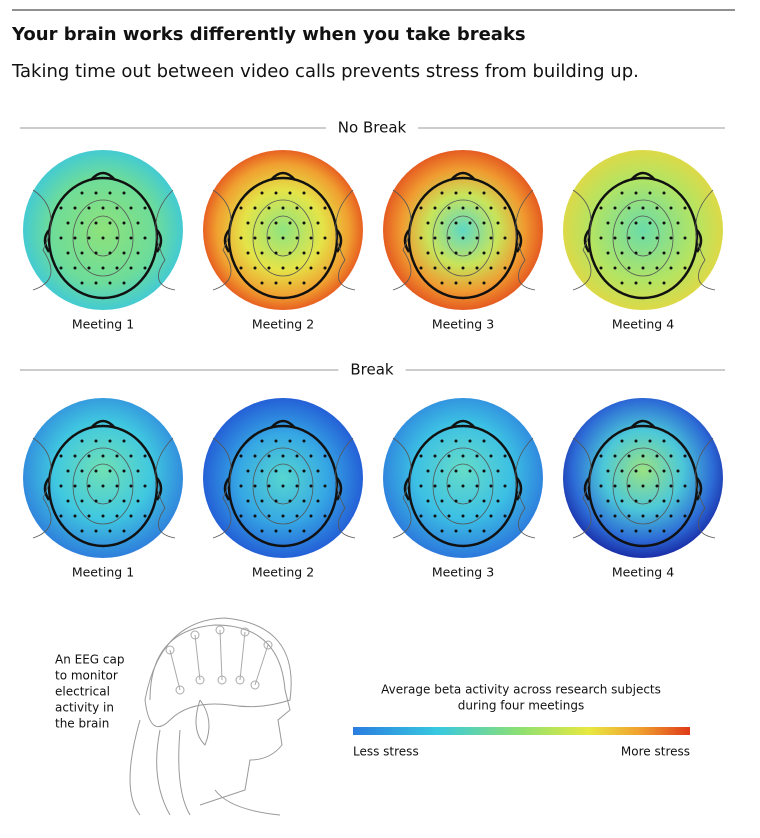  I want to click on section-label: Break, so click(372, 370).